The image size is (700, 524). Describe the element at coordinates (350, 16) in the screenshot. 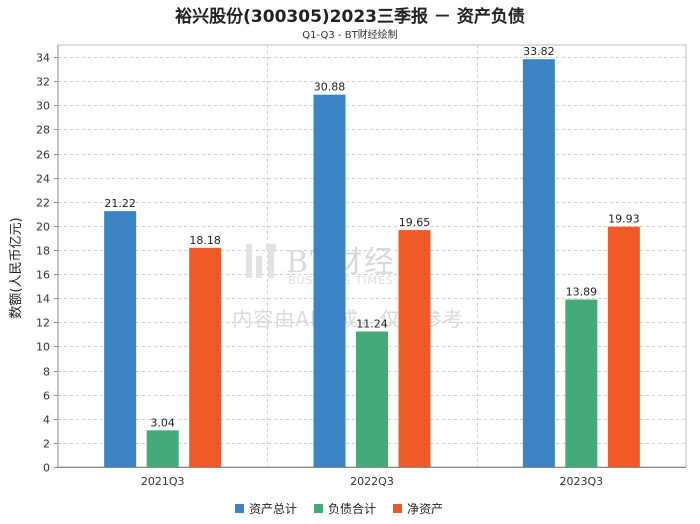

I see `chart-title: 裕兴股份(300305)2023三季报 － 资产负债` at that location.